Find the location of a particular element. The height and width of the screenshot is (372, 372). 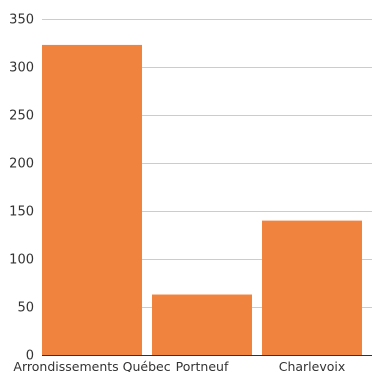

y-tick-label-0: 0 is located at coordinates (30, 356).